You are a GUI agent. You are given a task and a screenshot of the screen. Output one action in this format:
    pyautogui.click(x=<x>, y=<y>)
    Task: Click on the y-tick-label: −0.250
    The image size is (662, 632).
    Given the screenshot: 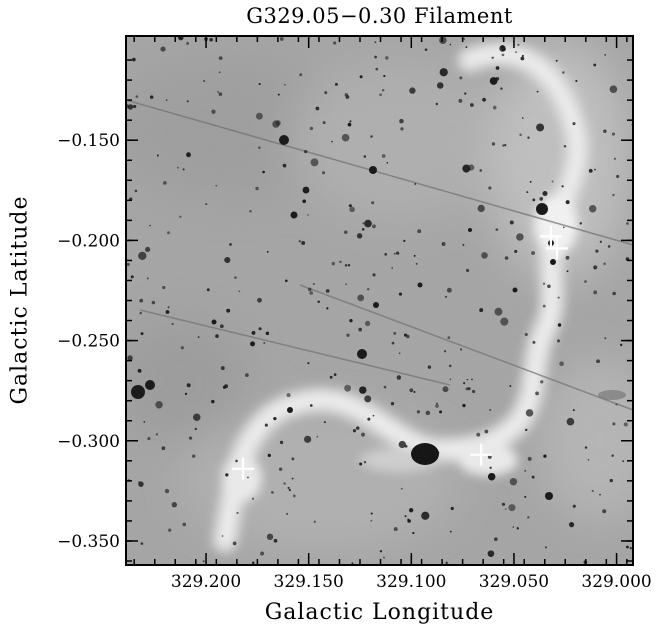 What is the action you would take?
    pyautogui.click(x=88, y=342)
    